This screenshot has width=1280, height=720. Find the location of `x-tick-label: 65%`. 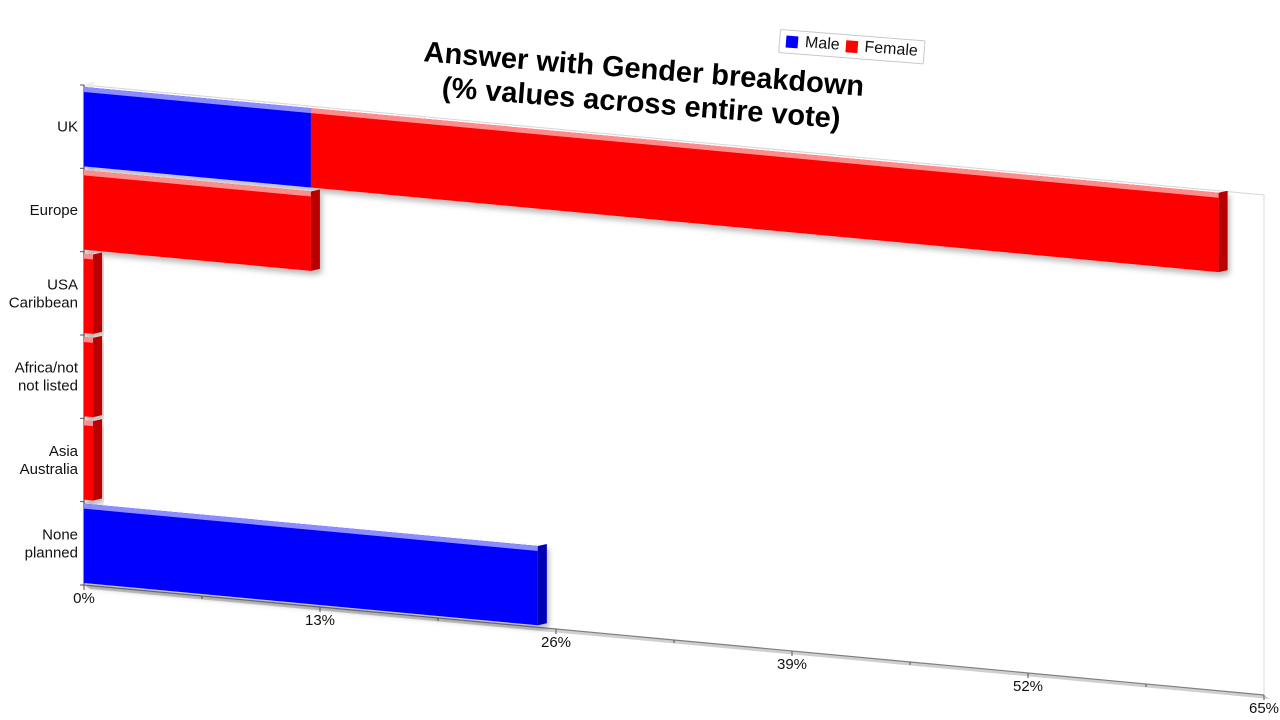

x-tick-label: 65% is located at coordinates (1264, 708).